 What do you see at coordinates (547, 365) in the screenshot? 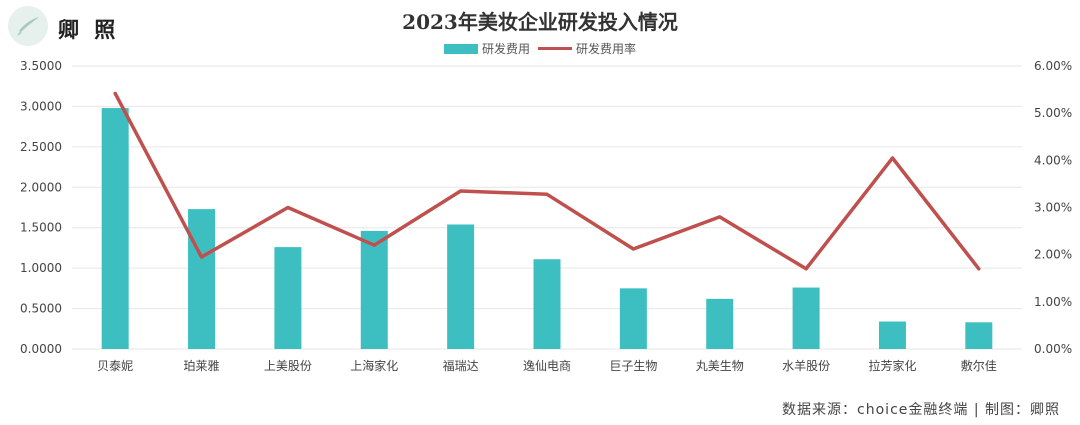
I see `x-tick-label: 逸仙电商` at bounding box center [547, 365].